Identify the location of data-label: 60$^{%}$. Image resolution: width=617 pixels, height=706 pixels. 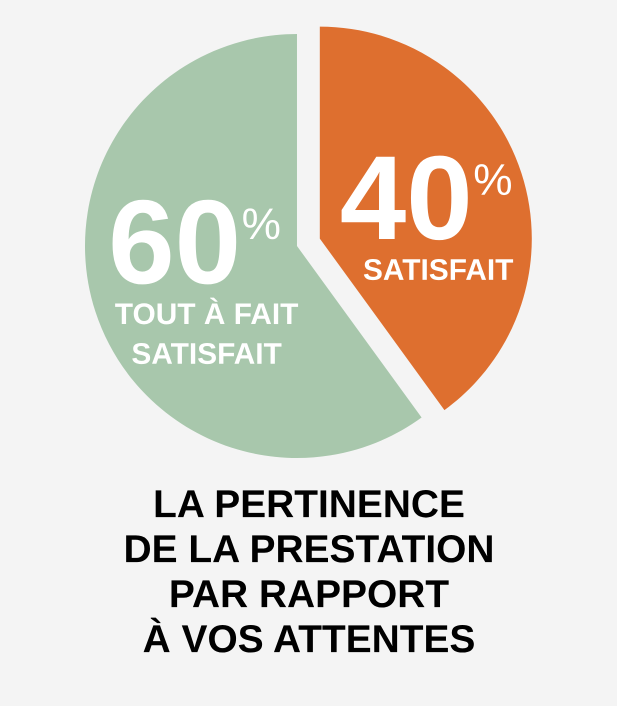
(196, 242).